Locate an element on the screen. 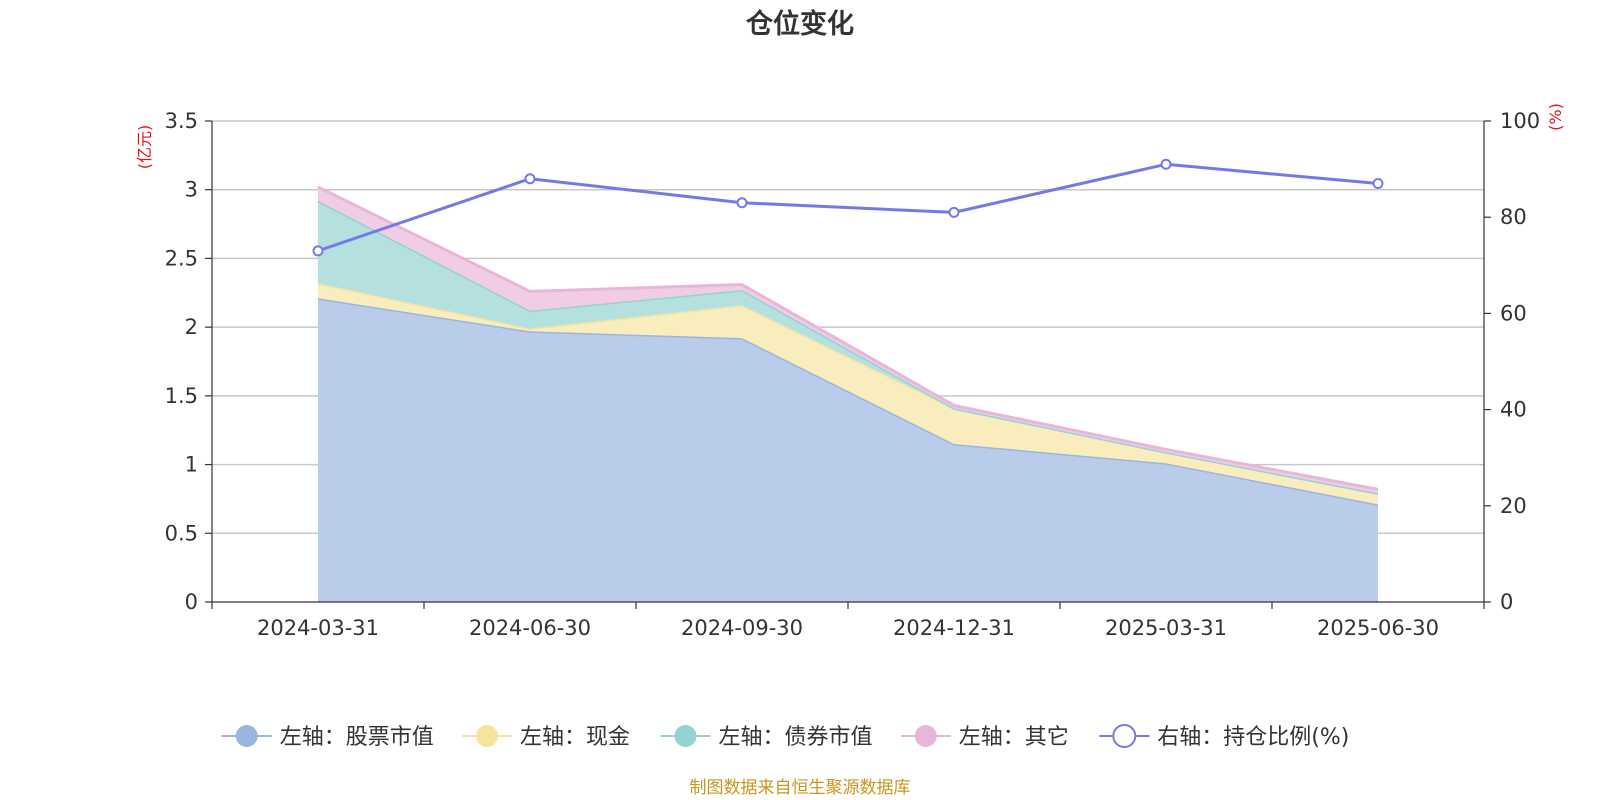 The image size is (1600, 800). legend-label: 左轴：债券市值 is located at coordinates (796, 737).